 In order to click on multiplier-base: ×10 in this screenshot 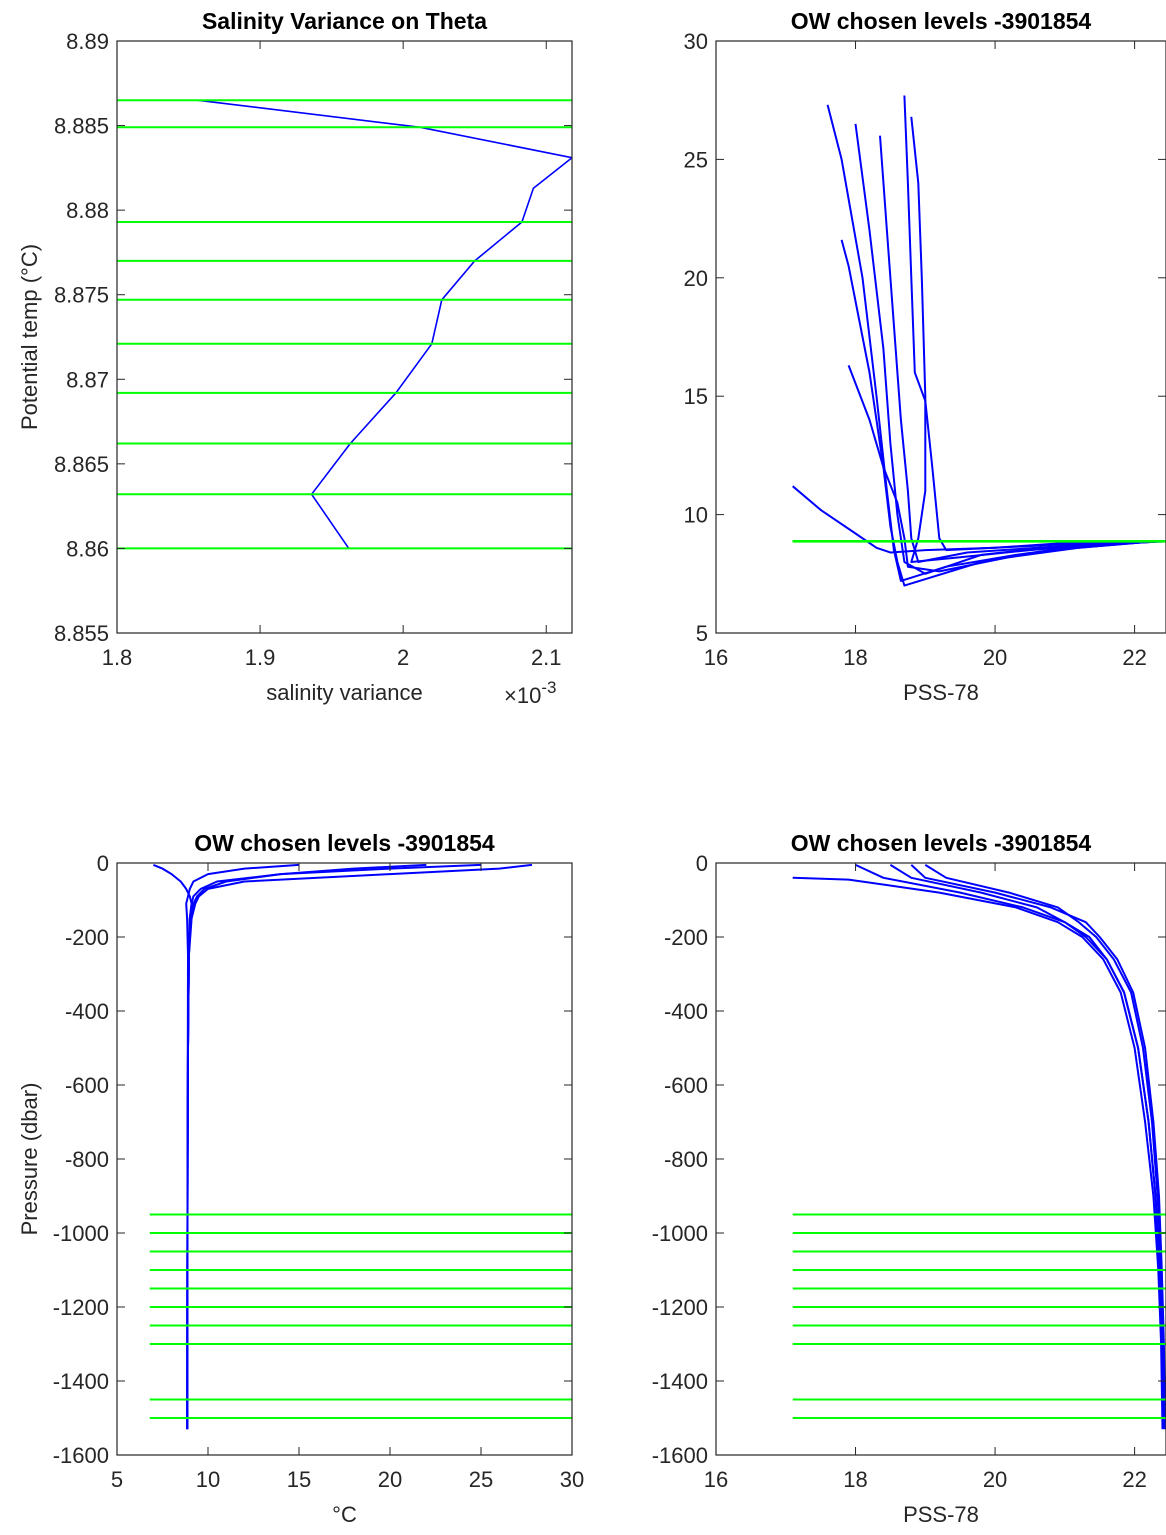, I will do `click(522, 695)`.